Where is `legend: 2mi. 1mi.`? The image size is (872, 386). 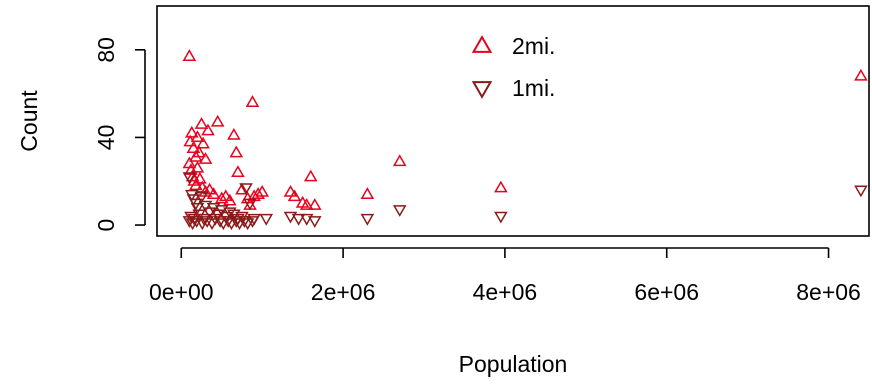 legend: 2mi. 1mi. is located at coordinates (513, 67).